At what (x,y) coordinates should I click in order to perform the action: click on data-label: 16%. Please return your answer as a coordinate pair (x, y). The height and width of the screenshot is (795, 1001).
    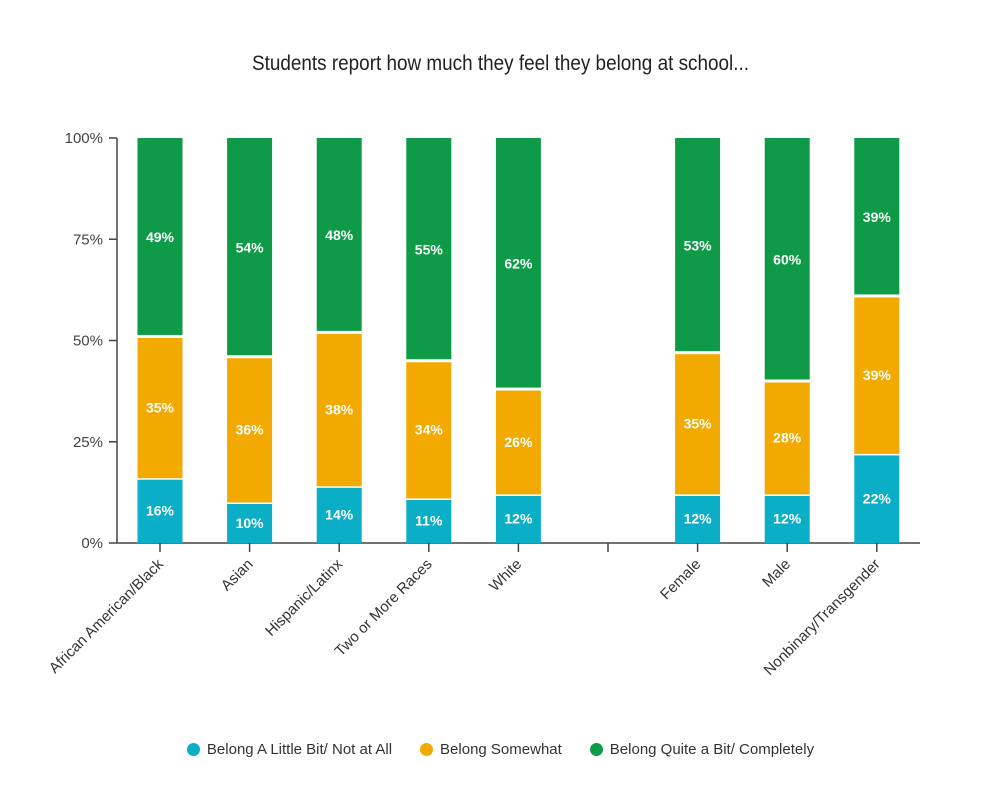
    Looking at the image, I should click on (160, 511).